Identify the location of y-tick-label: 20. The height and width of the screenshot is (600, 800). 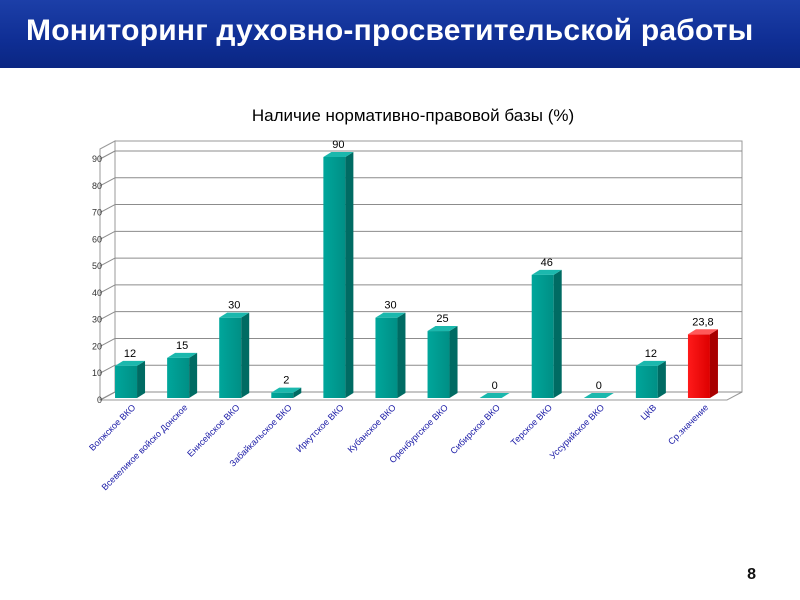
(97, 346).